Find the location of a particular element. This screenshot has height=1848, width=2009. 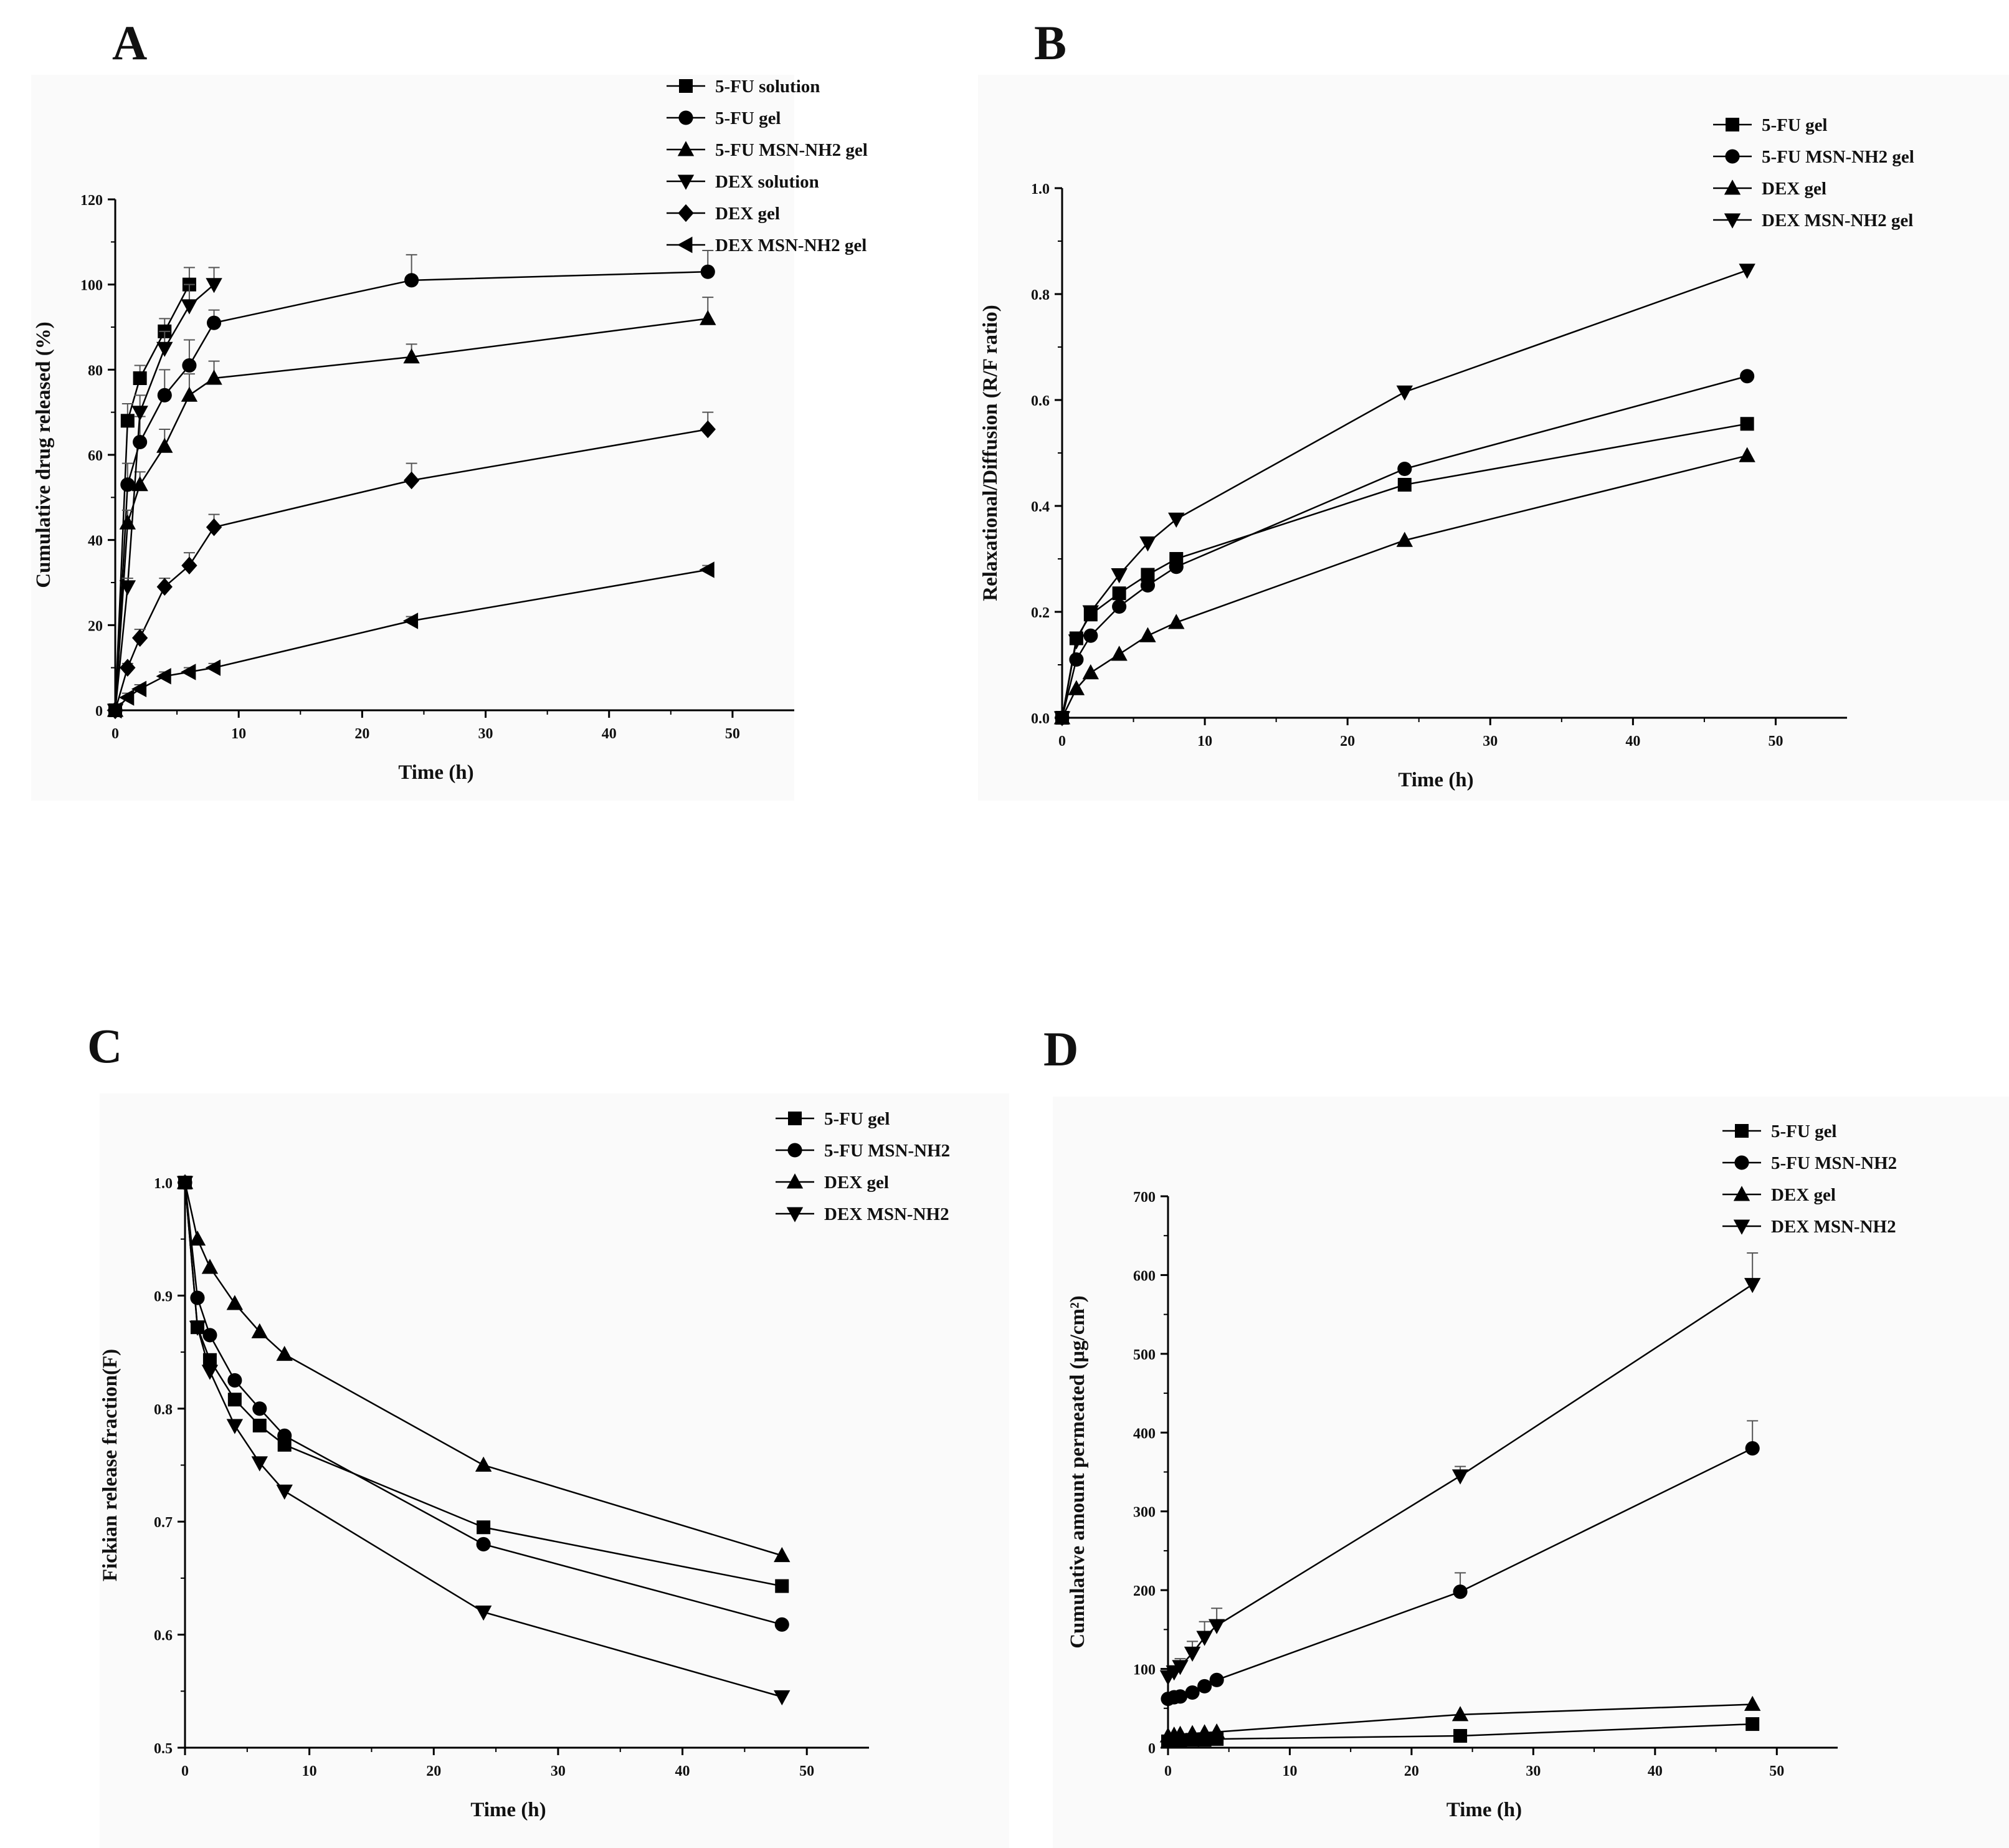

y-tick-label: 0.5 is located at coordinates (164, 1749).